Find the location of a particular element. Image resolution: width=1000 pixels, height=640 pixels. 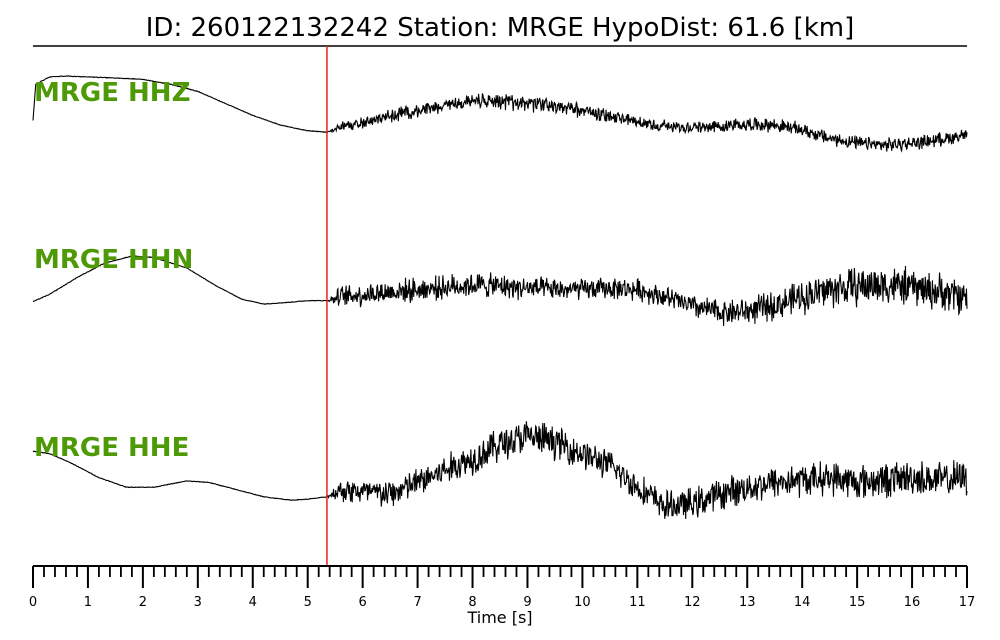

tick-label: 14 is located at coordinates (802, 602).